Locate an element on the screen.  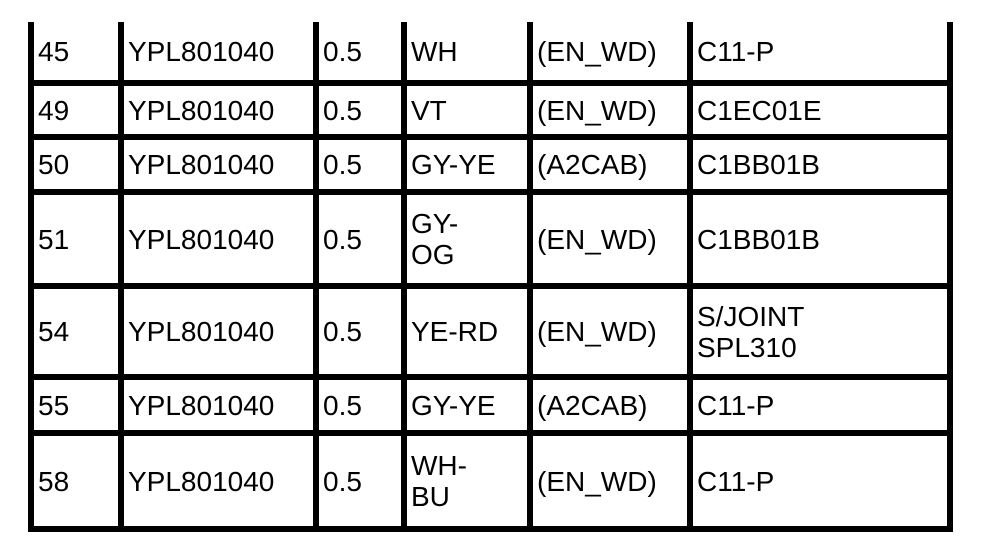
cell-row-number: 50 is located at coordinates (54, 164).